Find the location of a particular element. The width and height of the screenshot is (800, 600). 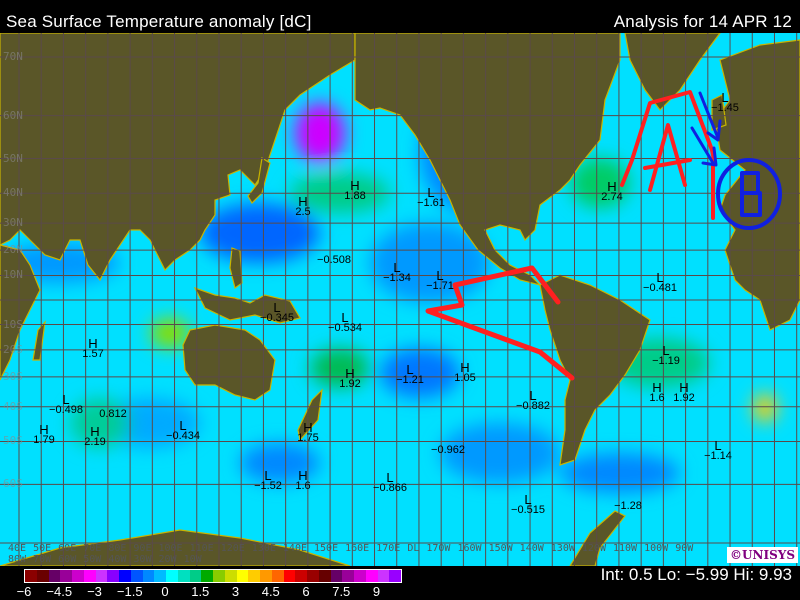

marker-value: −1.45 is located at coordinates (725, 108).